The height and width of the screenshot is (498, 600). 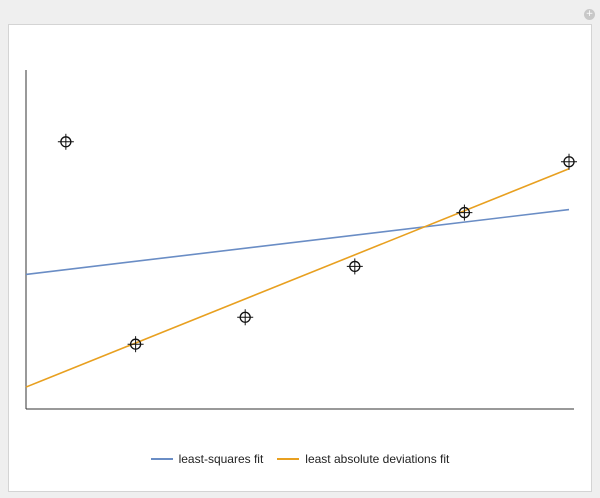 What do you see at coordinates (221, 459) in the screenshot?
I see `legend-label-least-squares: least-squares fit` at bounding box center [221, 459].